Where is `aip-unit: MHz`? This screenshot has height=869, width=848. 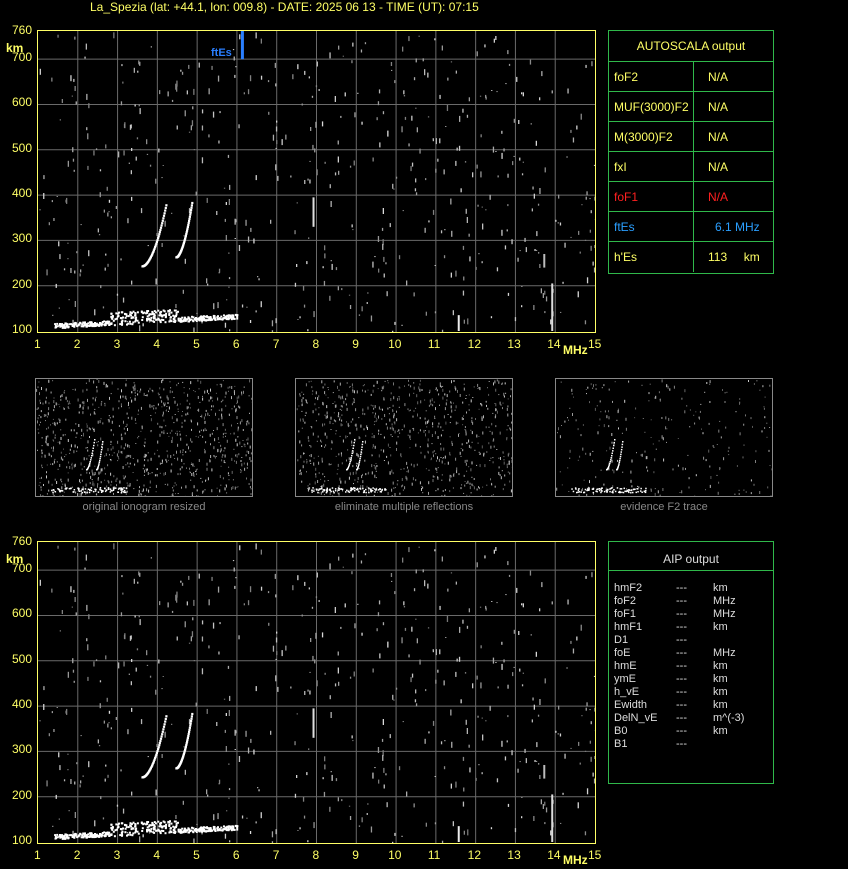
aip-unit: MHz is located at coordinates (724, 601).